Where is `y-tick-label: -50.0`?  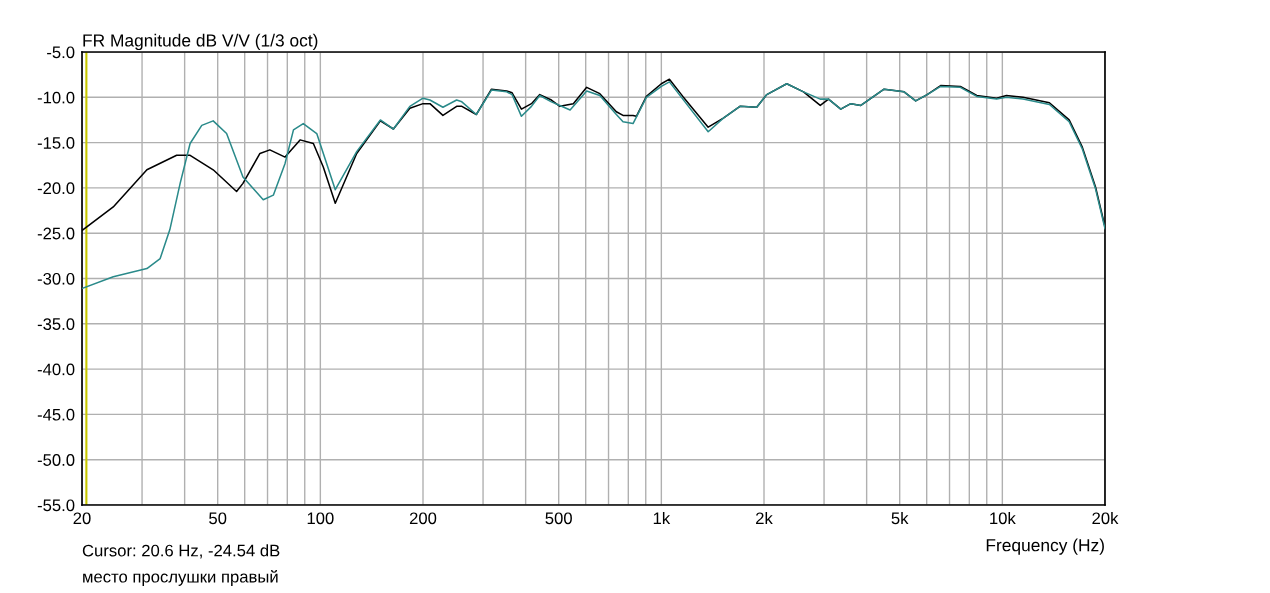 y-tick-label: -50.0 is located at coordinates (56, 460).